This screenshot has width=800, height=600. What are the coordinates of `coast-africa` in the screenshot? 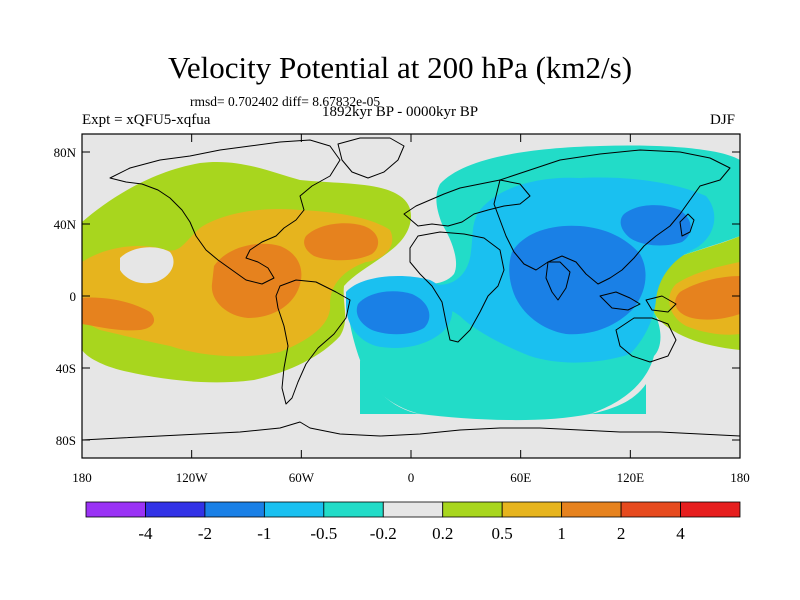 It's located at (457, 287).